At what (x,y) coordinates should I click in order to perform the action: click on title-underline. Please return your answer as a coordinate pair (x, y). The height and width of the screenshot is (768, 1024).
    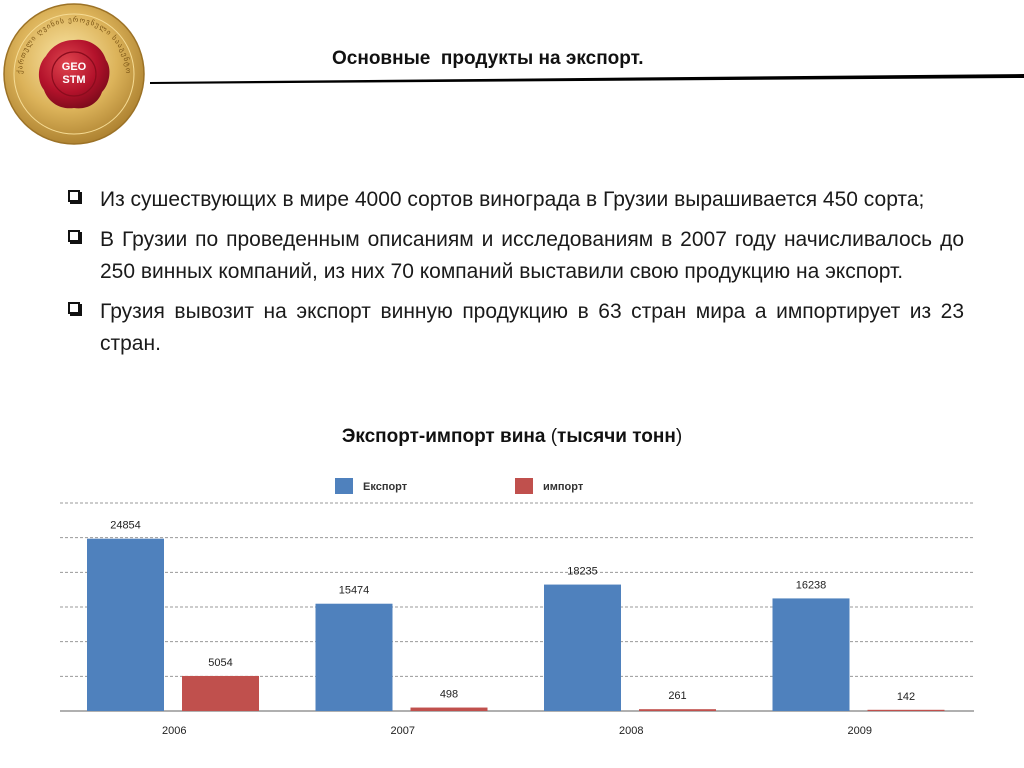
    Looking at the image, I should click on (587, 79).